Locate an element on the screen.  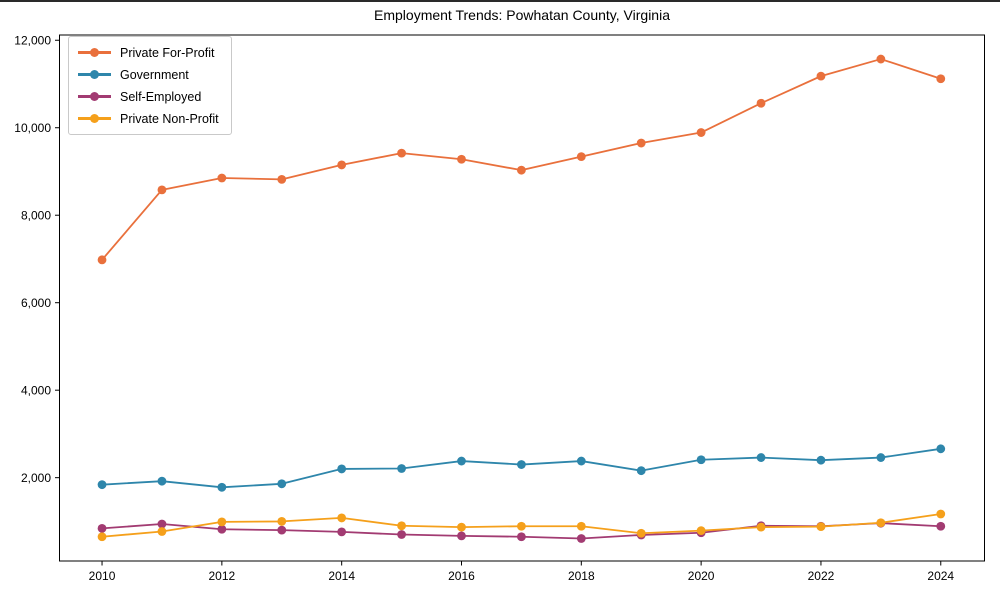
x-axis-tick-label: 2022 is located at coordinates (821, 576).